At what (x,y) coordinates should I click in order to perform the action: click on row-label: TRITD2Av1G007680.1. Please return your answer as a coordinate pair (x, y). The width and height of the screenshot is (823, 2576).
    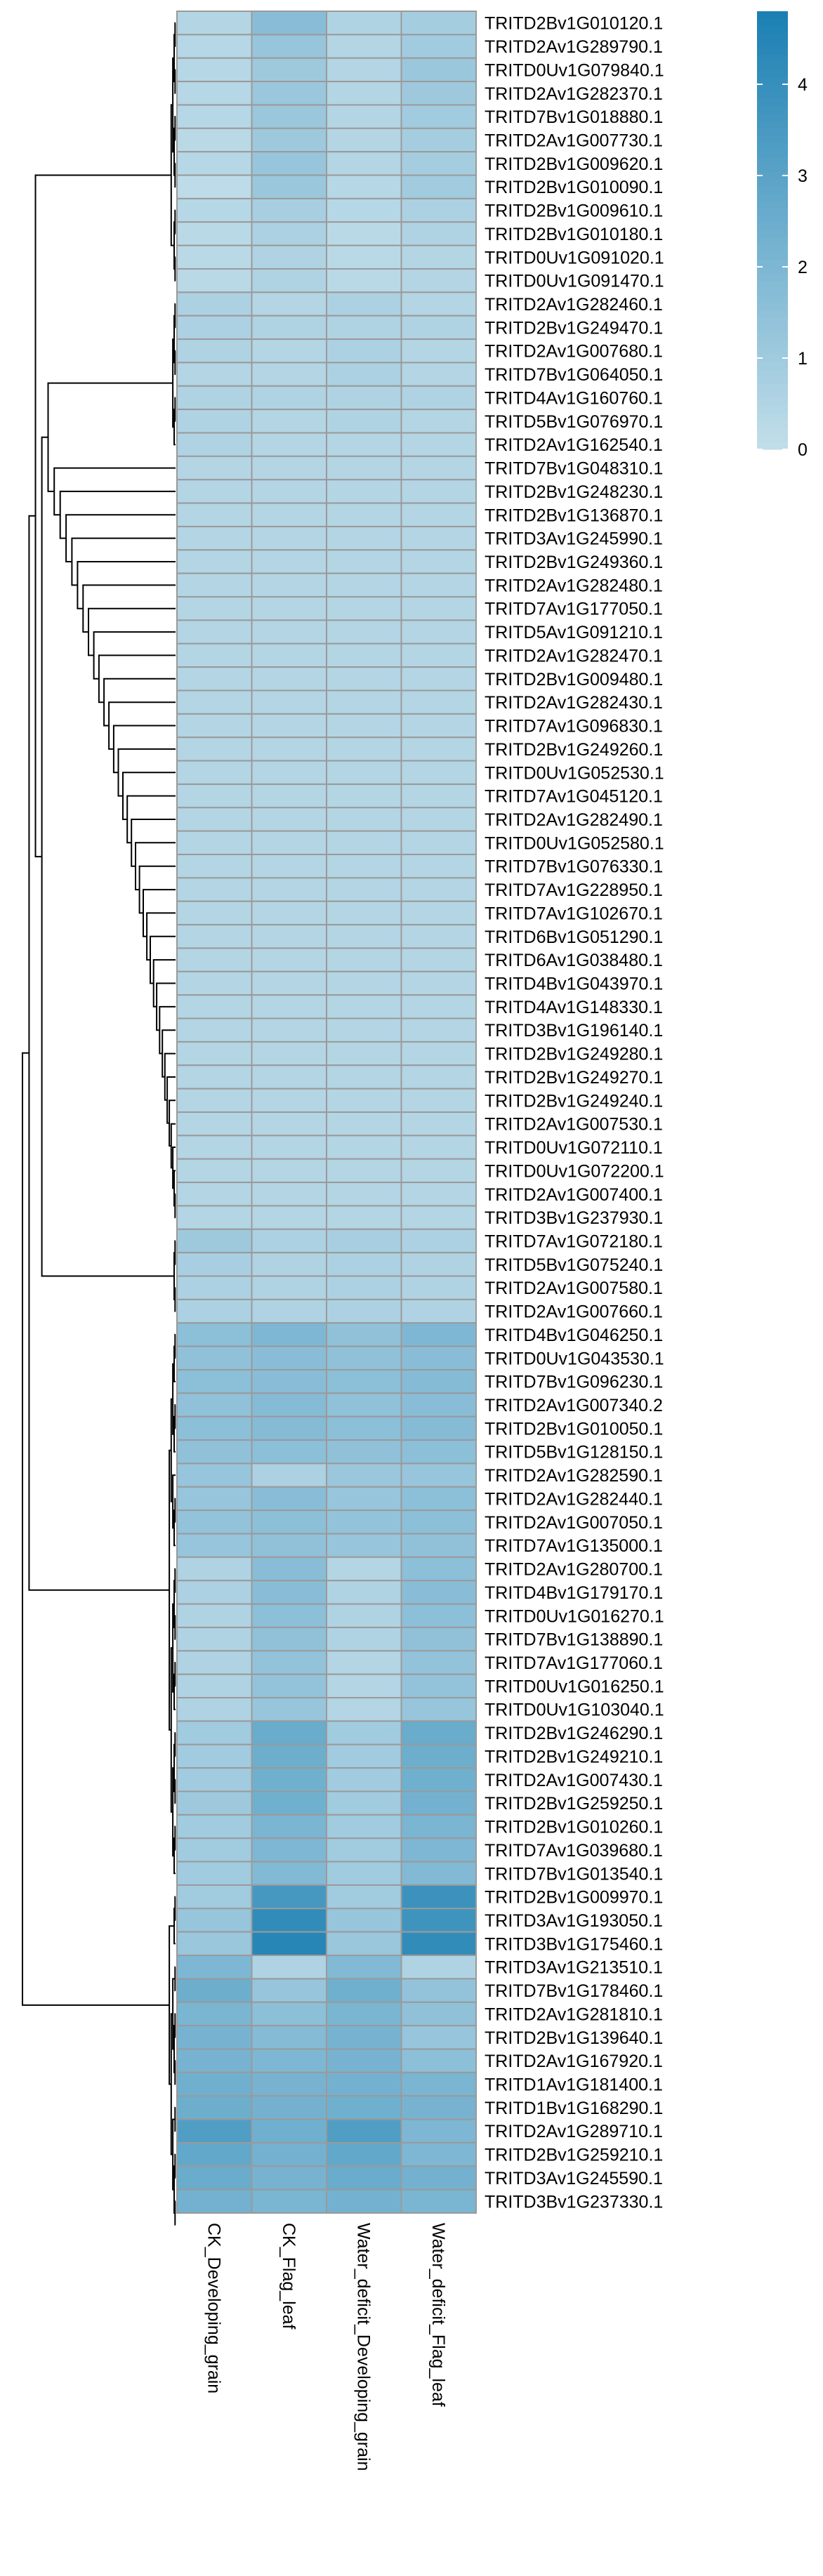
    Looking at the image, I should click on (574, 352).